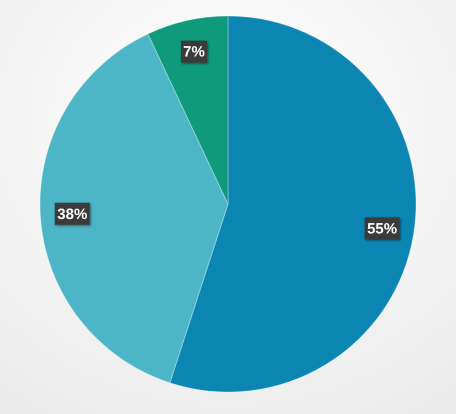 The height and width of the screenshot is (414, 456). I want to click on data-label: 38%, so click(72, 214).